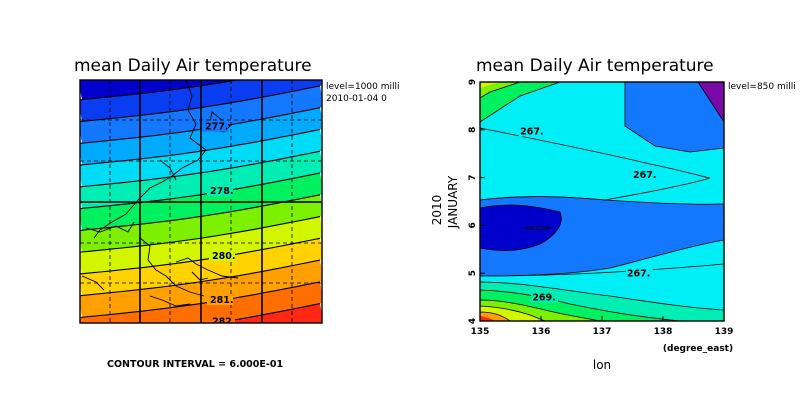 The image size is (804, 404). What do you see at coordinates (473, 82) in the screenshot?
I see `y-tick-label: 9` at bounding box center [473, 82].